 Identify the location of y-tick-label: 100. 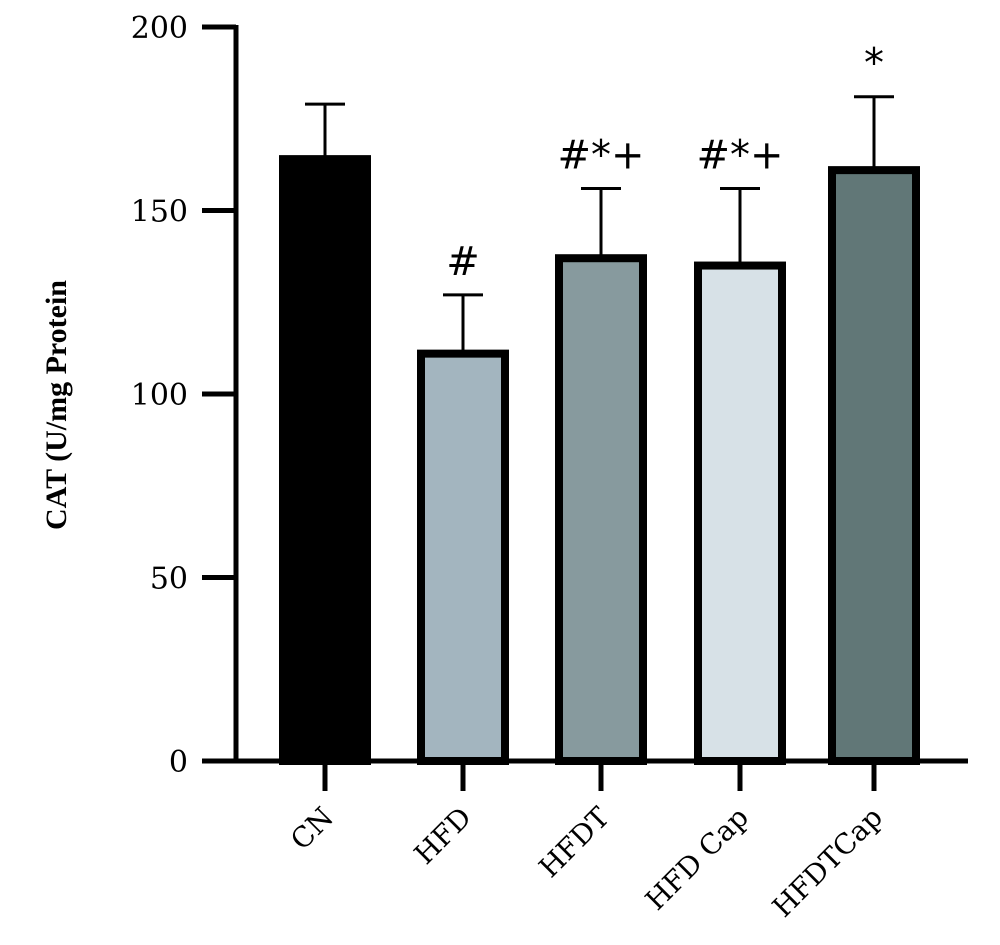
(159, 395).